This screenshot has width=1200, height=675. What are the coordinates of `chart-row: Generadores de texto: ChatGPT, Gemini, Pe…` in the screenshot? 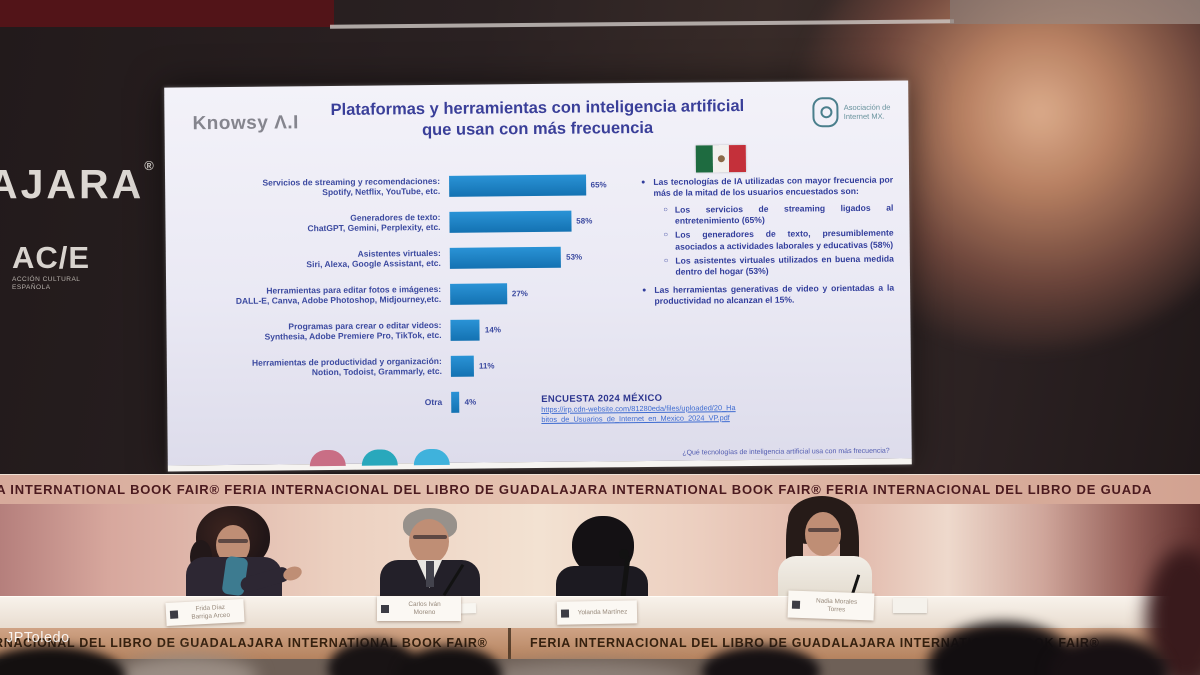 It's located at (450, 222).